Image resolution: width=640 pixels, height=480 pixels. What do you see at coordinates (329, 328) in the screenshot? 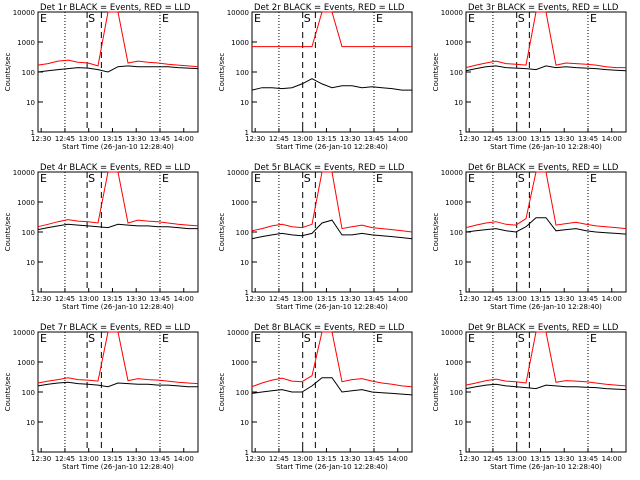
I see `chart-title: Det 8r BLACK = Events, RED = LLD` at bounding box center [329, 328].